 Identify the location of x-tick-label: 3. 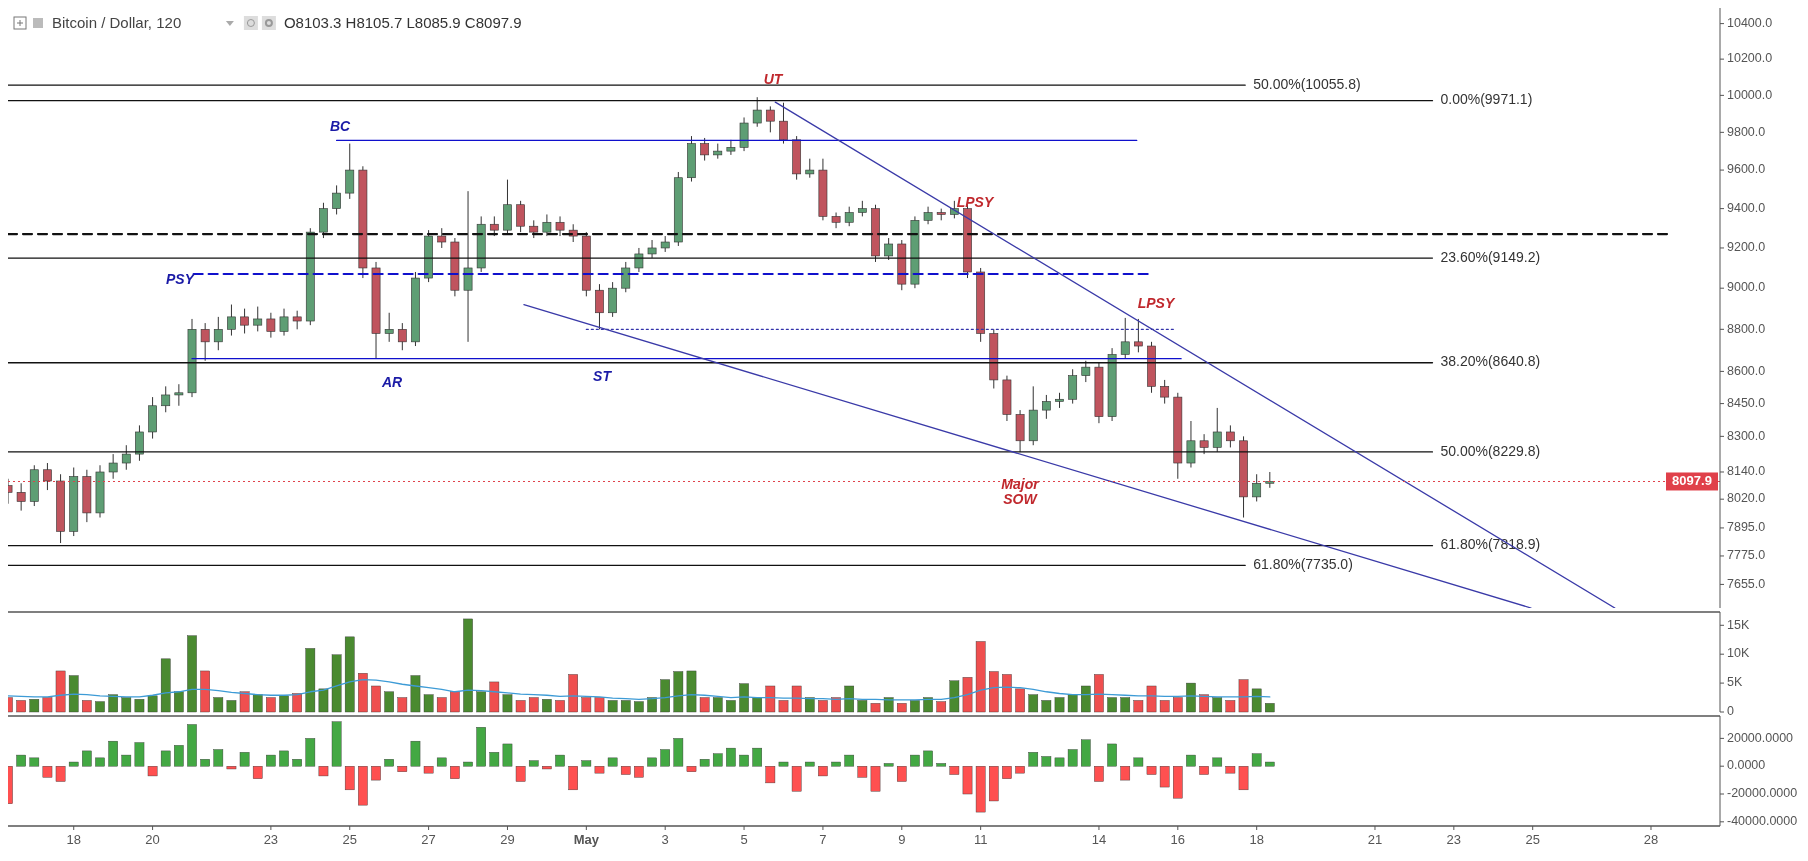
(665, 839).